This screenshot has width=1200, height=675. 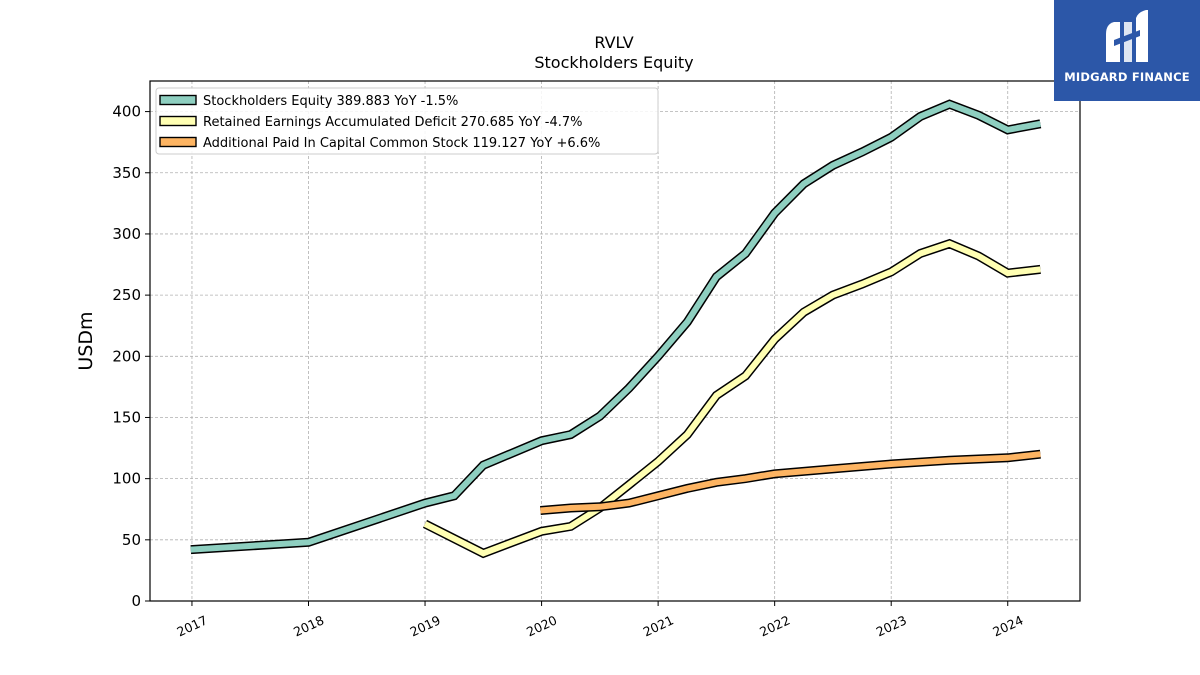 What do you see at coordinates (126, 417) in the screenshot?
I see `y-tick-label: 150` at bounding box center [126, 417].